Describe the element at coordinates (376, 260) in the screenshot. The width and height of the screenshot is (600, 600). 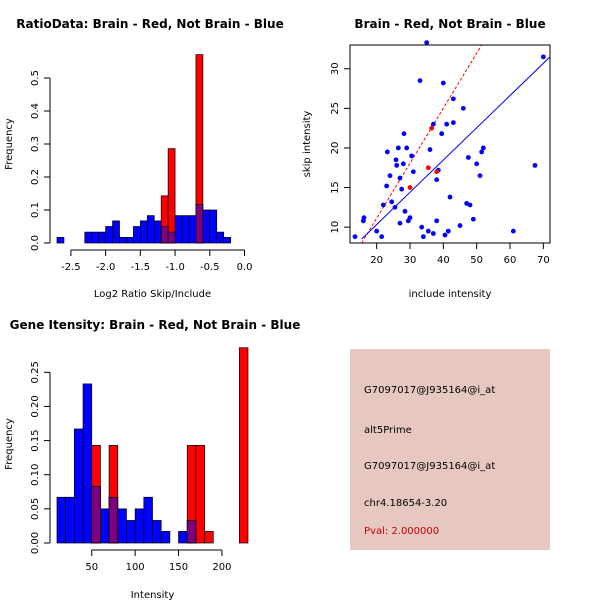
I see `x-tick-label: 20` at that location.